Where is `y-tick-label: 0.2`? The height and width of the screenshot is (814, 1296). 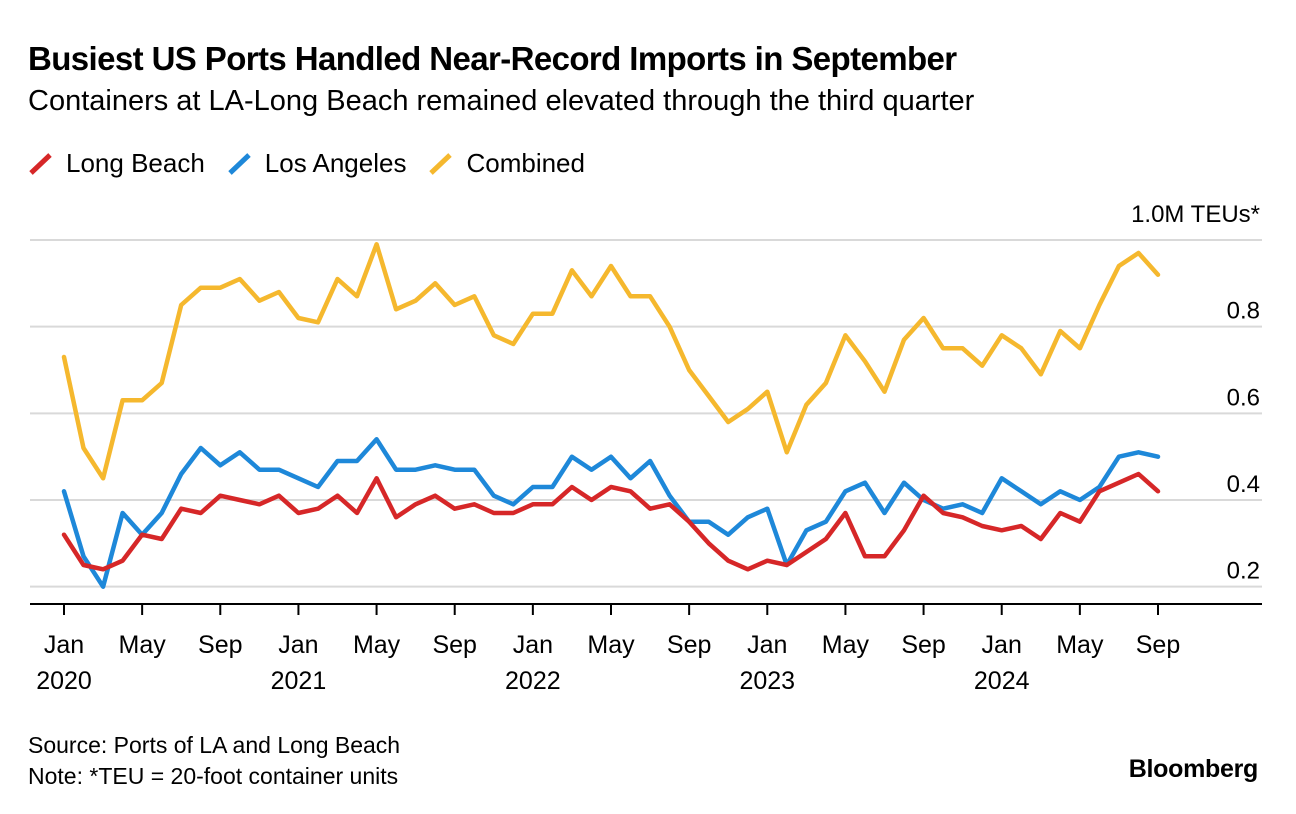 y-tick-label: 0.2 is located at coordinates (1243, 571).